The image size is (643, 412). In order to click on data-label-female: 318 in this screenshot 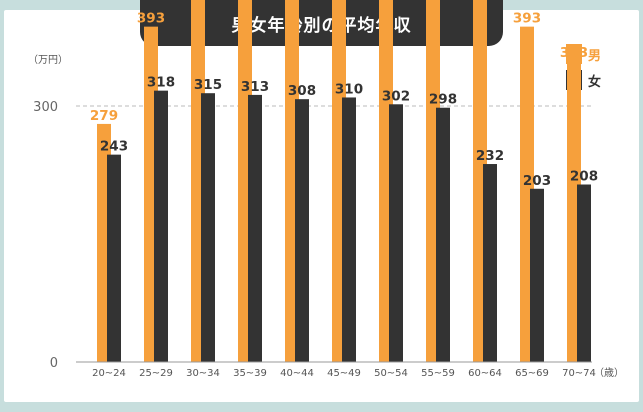, I will do `click(161, 83)`.